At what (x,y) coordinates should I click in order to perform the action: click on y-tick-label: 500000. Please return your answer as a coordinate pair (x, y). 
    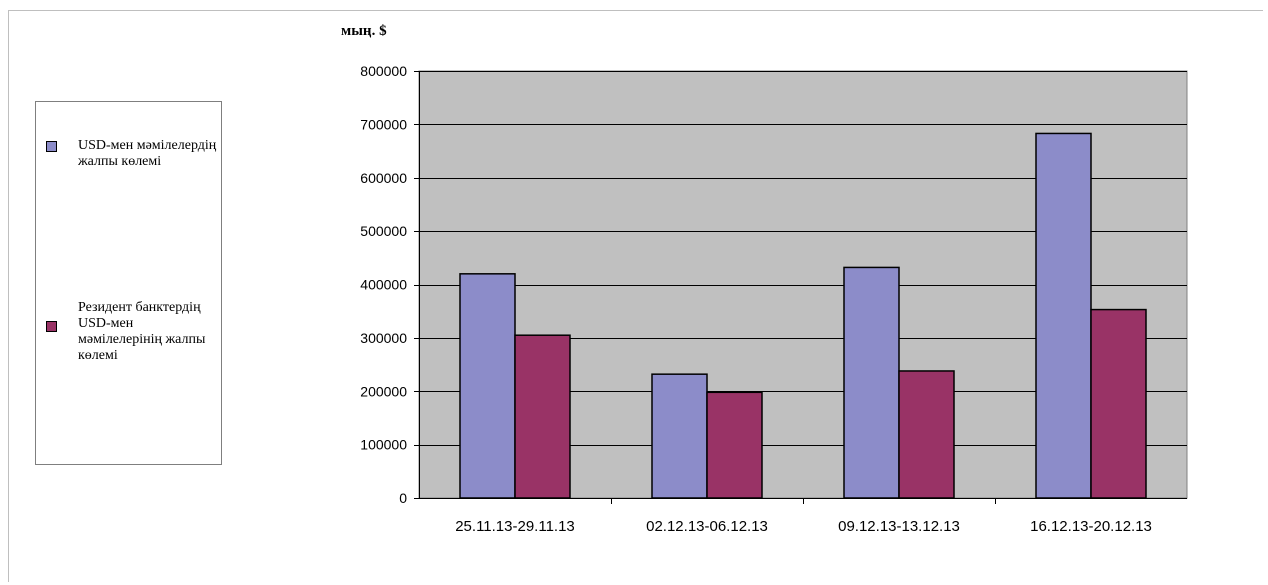
    Looking at the image, I should click on (383, 231).